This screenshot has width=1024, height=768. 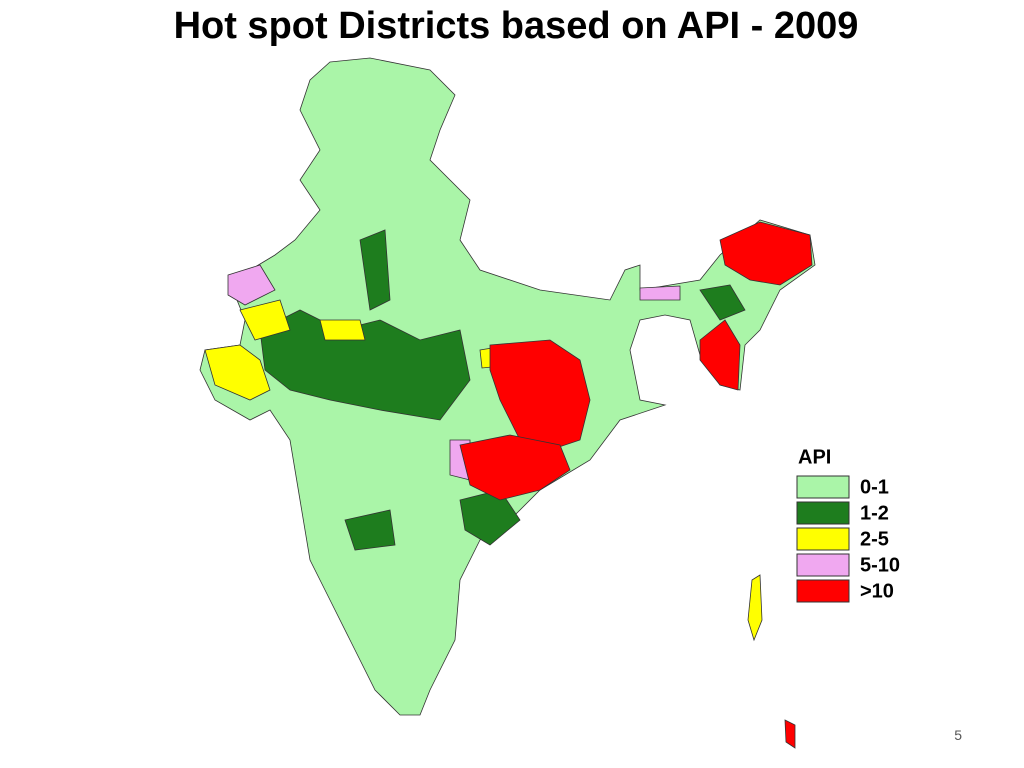 I want to click on legend-label: 0-1, so click(x=874, y=487).